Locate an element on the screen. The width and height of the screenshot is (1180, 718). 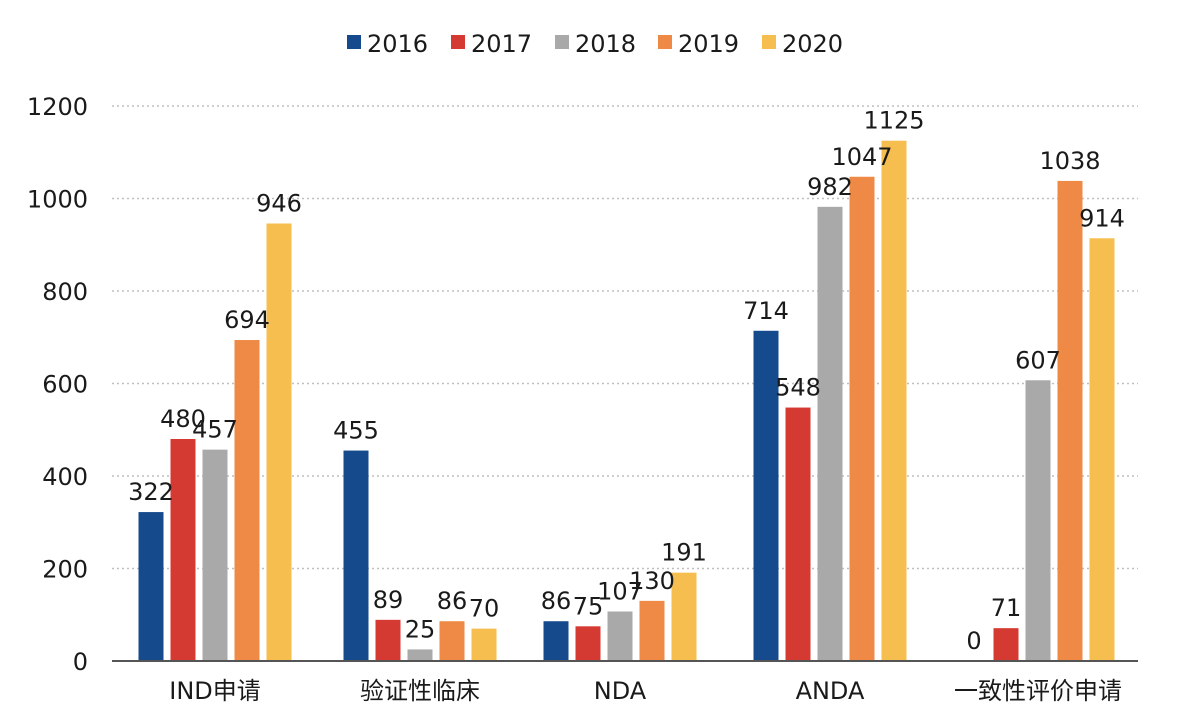
x-category-label: ANDA is located at coordinates (830, 691).